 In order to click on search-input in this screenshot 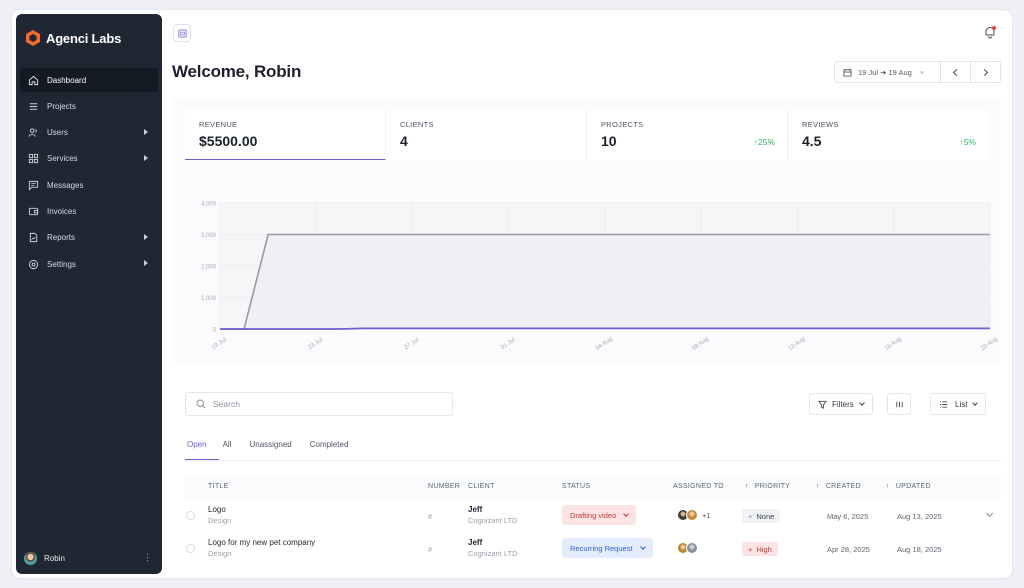, I will do `click(319, 404)`.